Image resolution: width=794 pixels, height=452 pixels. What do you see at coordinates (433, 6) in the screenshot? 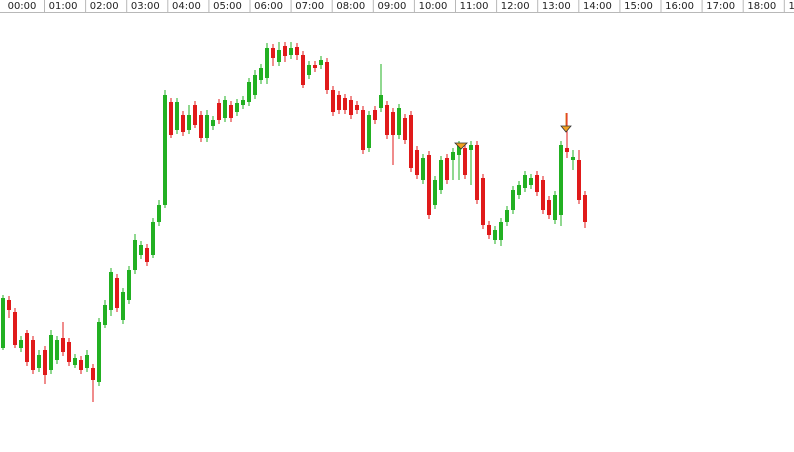
I see `time-label: 10:00` at bounding box center [433, 6].